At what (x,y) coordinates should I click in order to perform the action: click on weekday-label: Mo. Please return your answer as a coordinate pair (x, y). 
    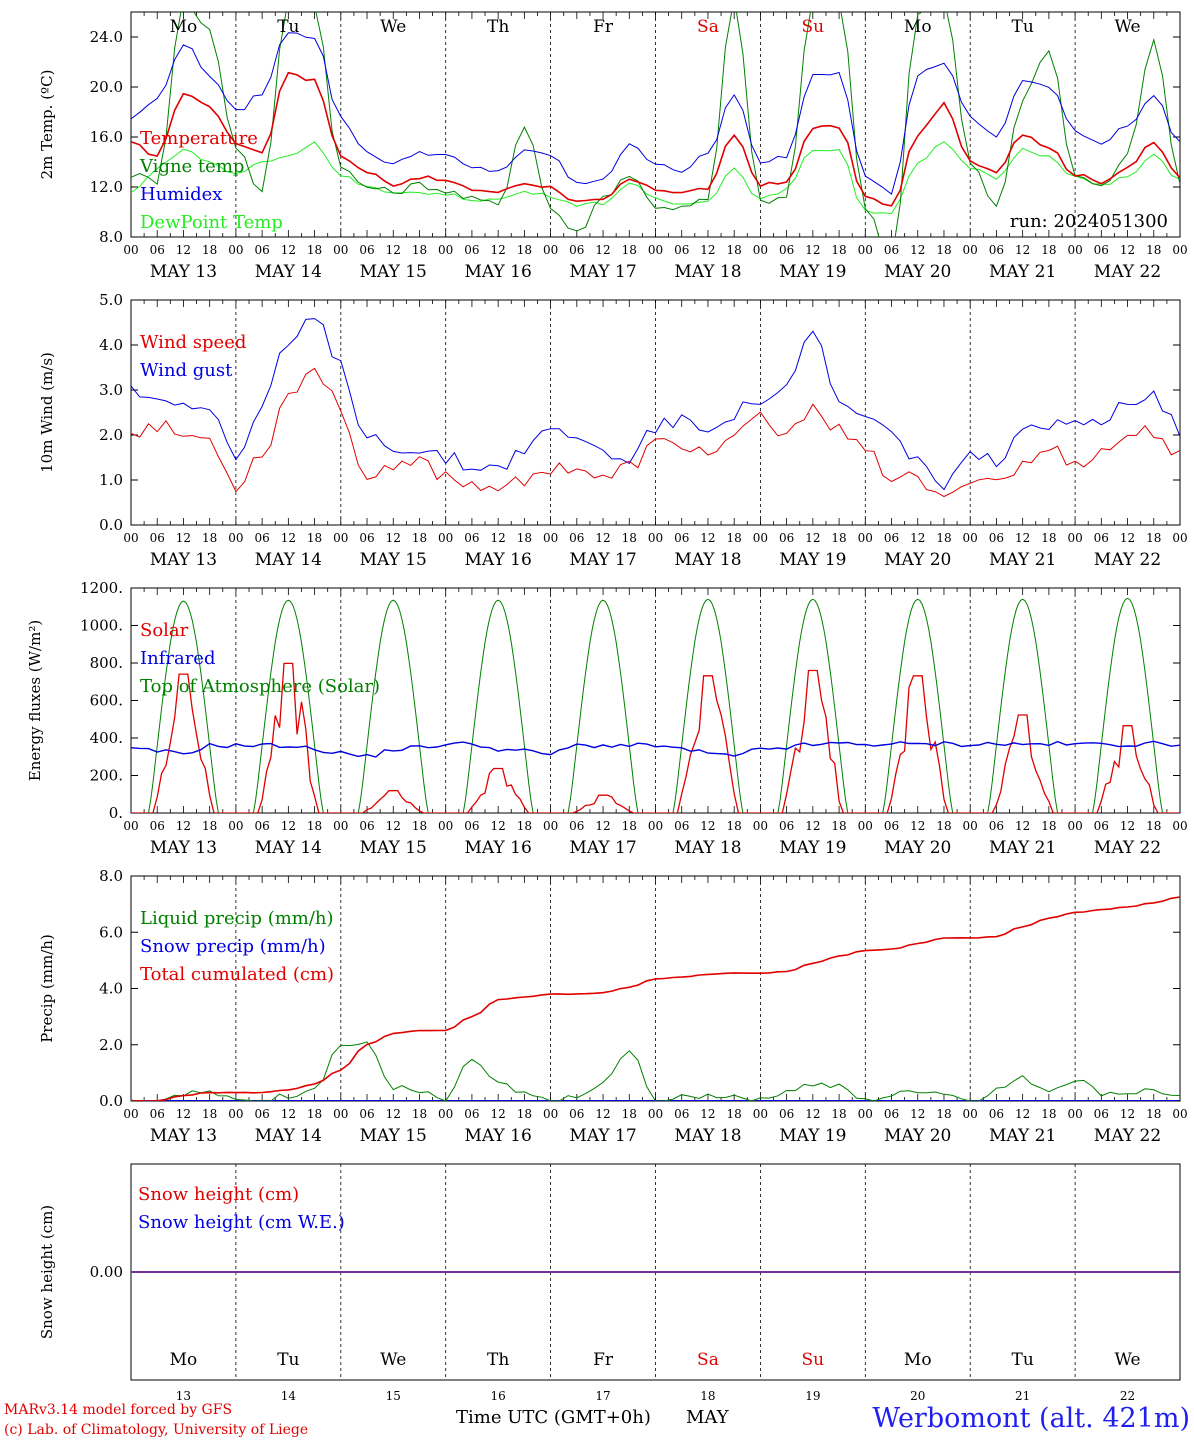
    Looking at the image, I should click on (184, 1360).